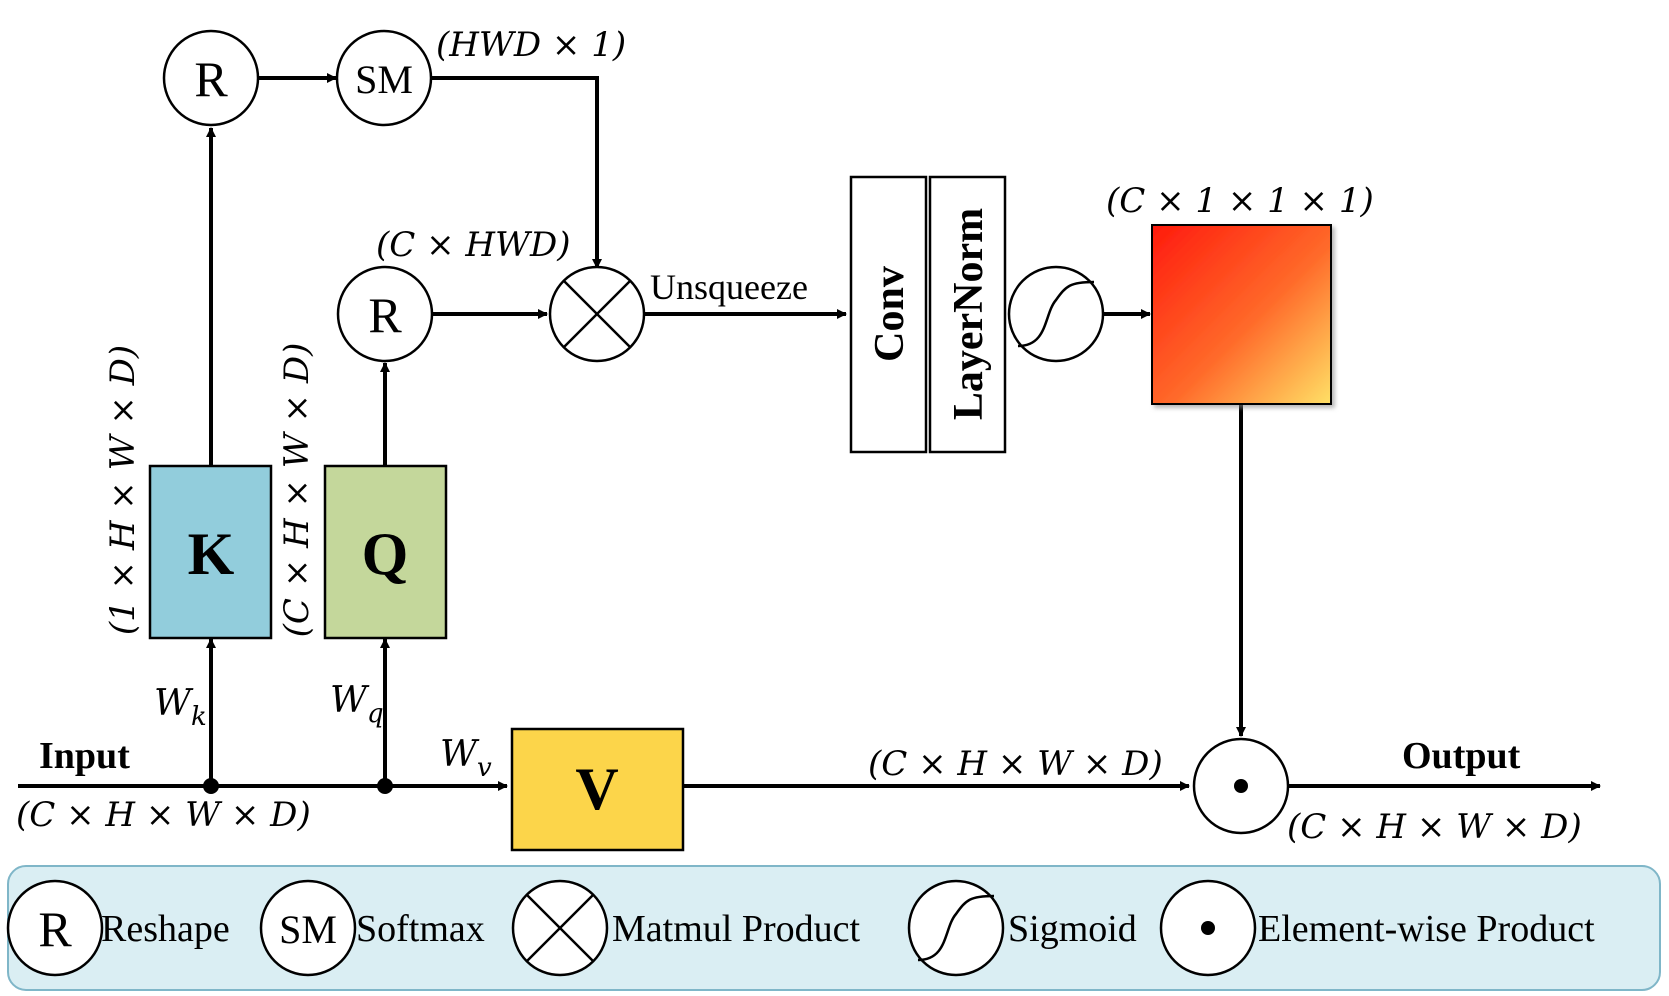  Describe the element at coordinates (385, 786) in the screenshot. I see `q-junction-dot` at that location.